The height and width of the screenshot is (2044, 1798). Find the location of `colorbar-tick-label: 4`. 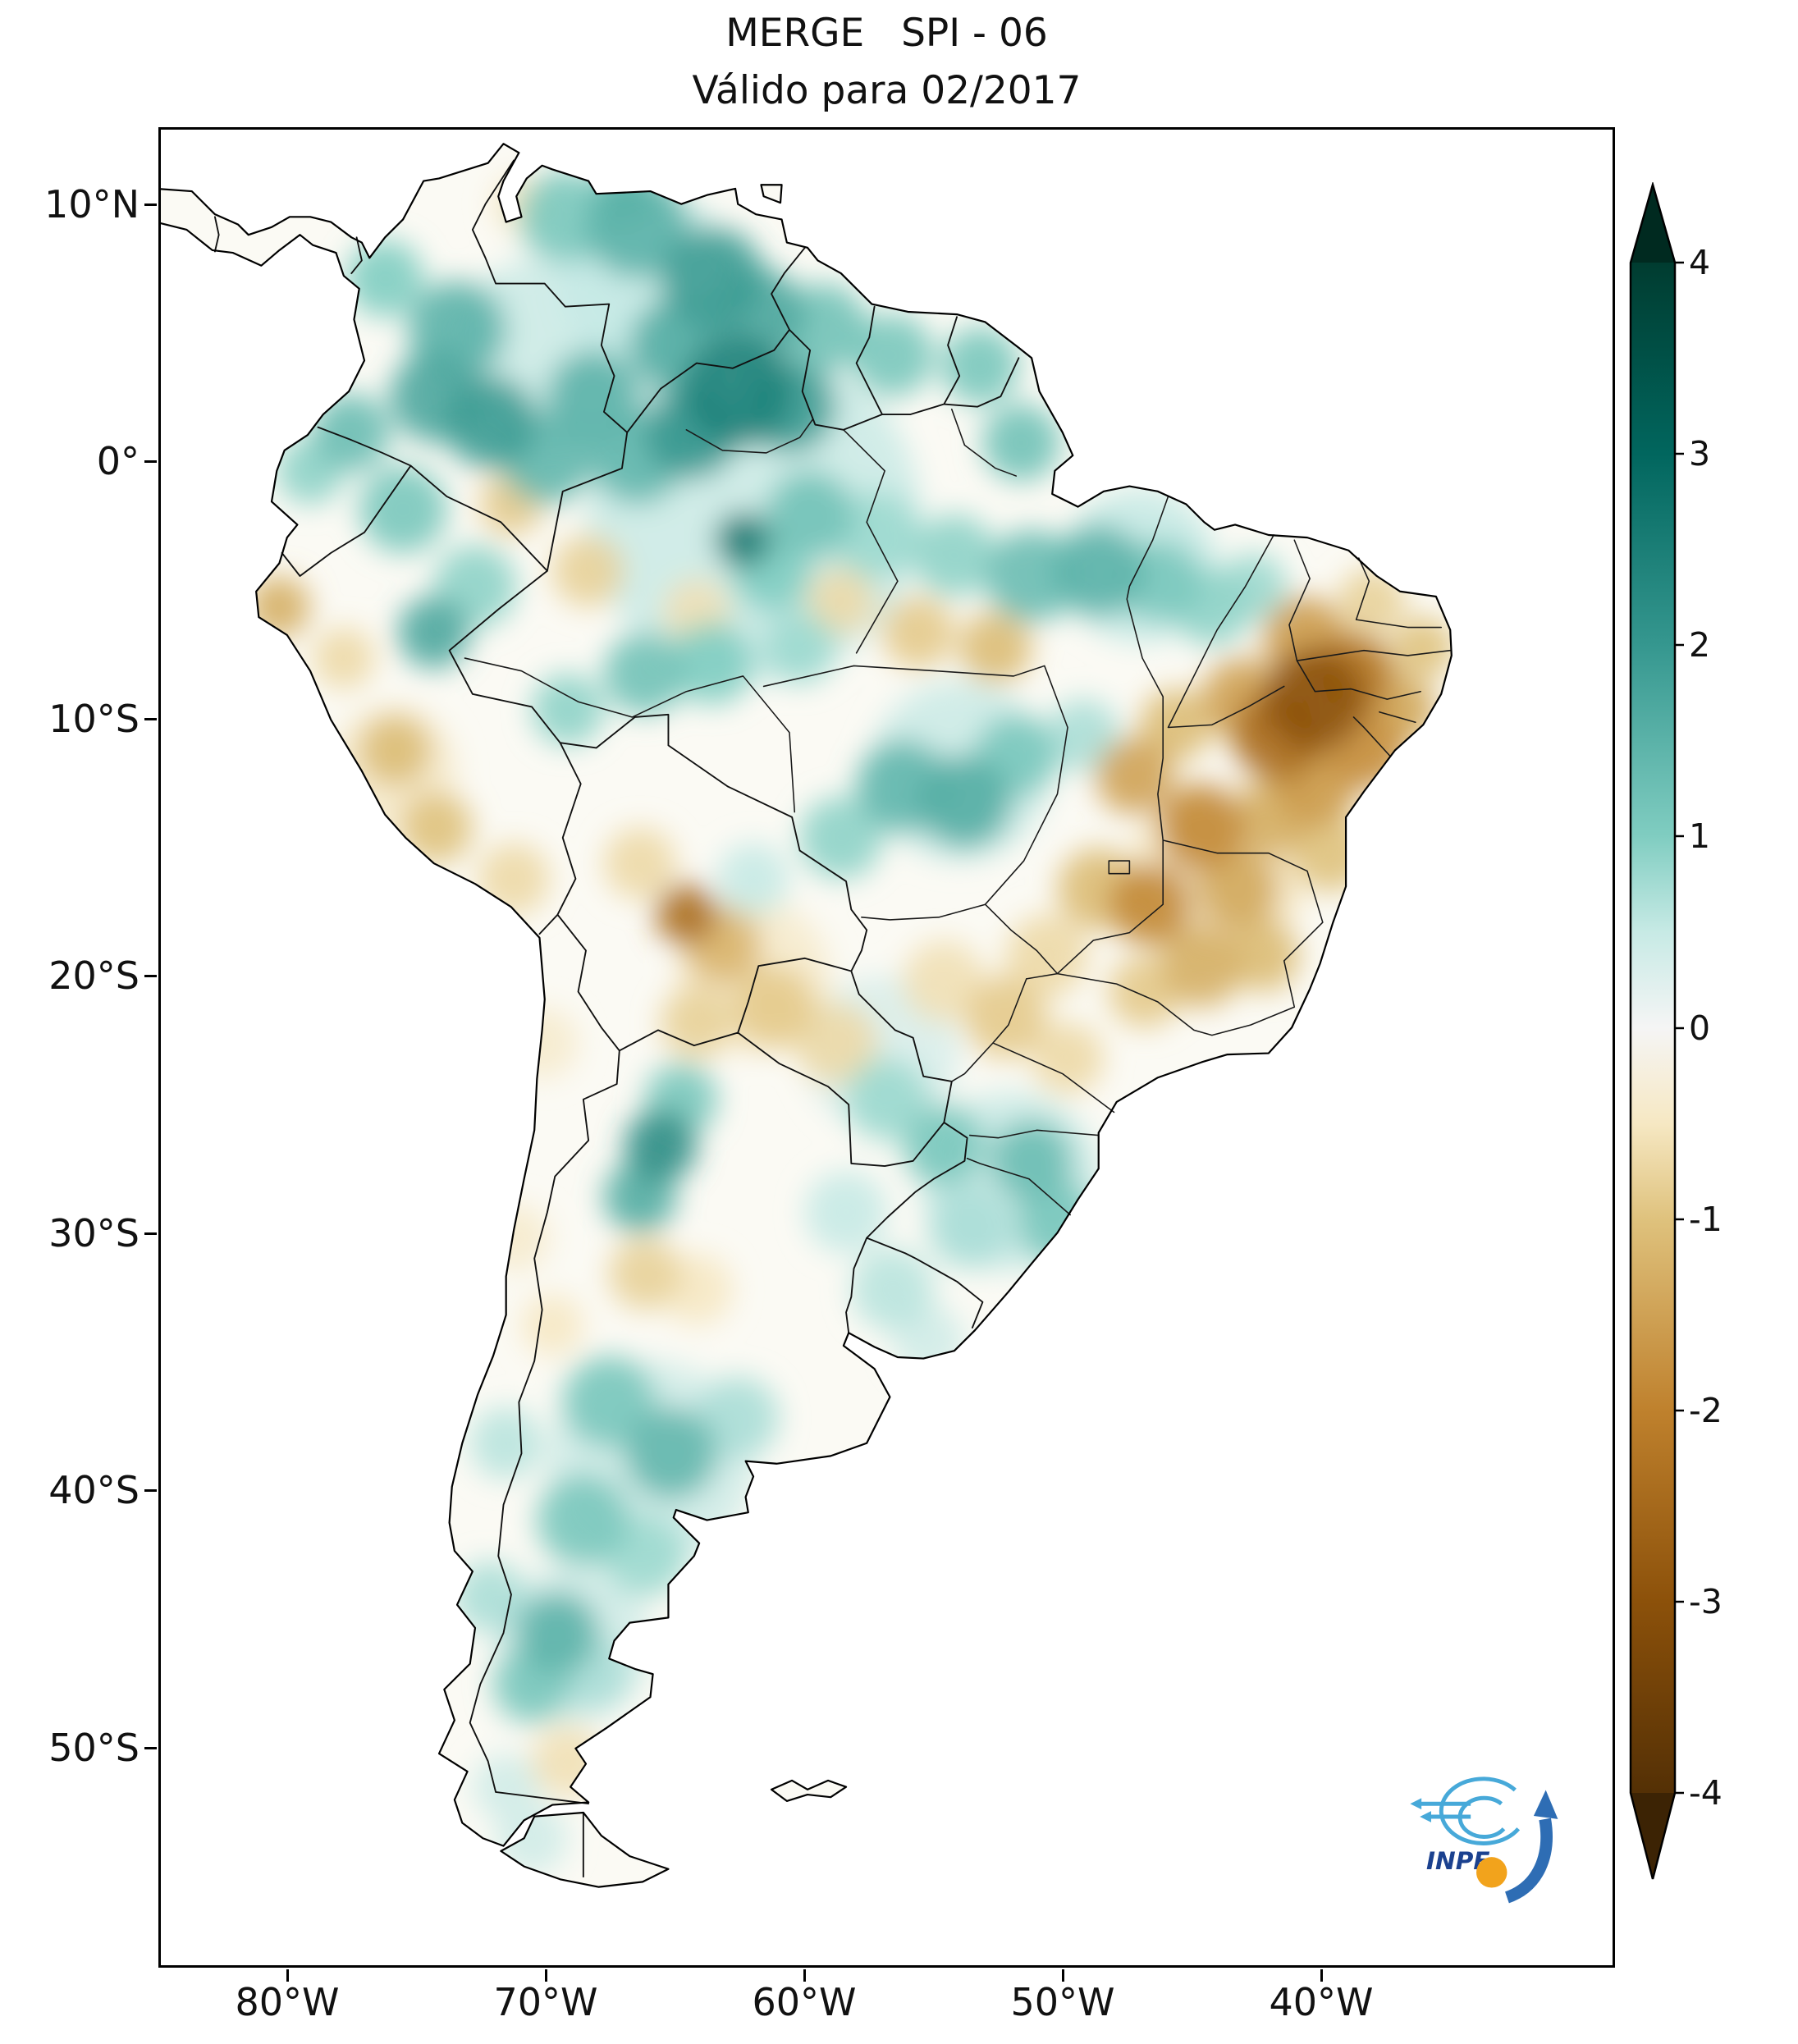

colorbar-tick-label: 4 is located at coordinates (1700, 262).